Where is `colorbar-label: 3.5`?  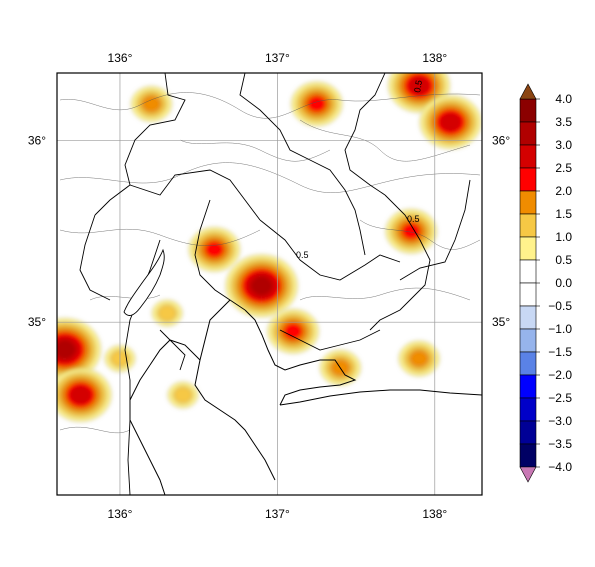
colorbar-label: 3.5 is located at coordinates (563, 122).